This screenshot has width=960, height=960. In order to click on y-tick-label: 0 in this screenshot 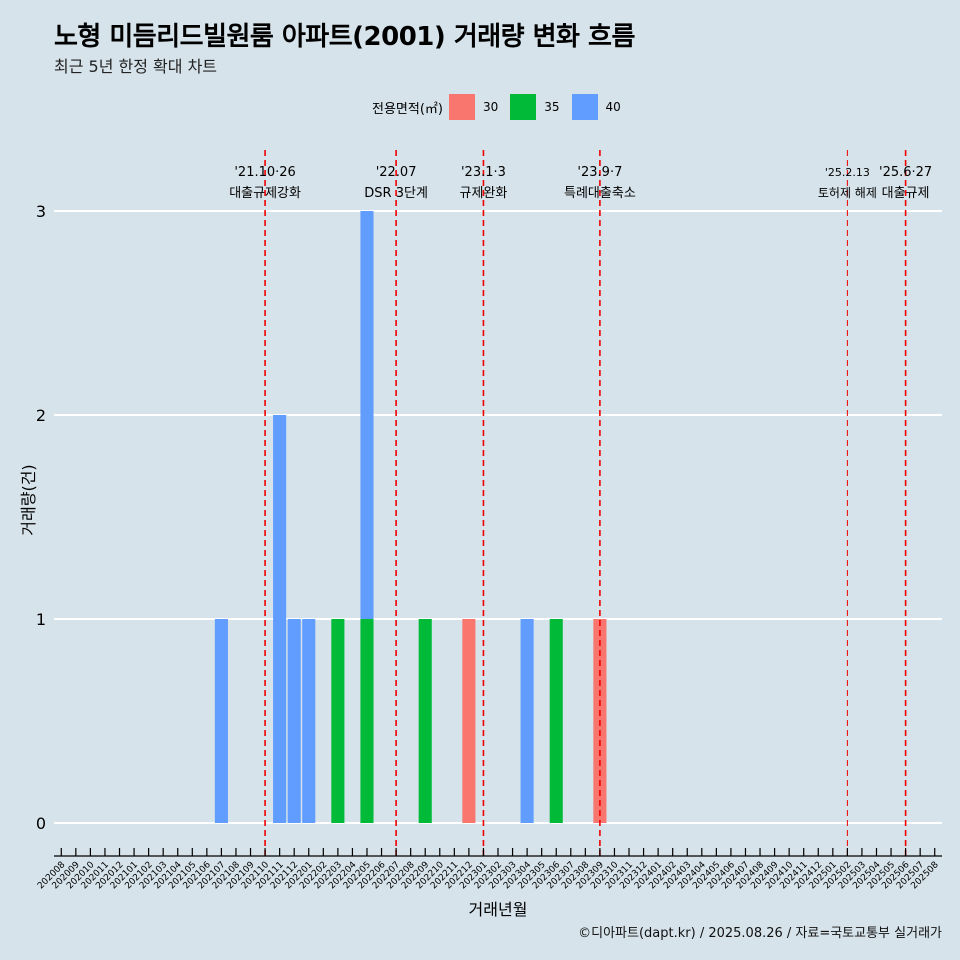, I will do `click(41, 823)`.